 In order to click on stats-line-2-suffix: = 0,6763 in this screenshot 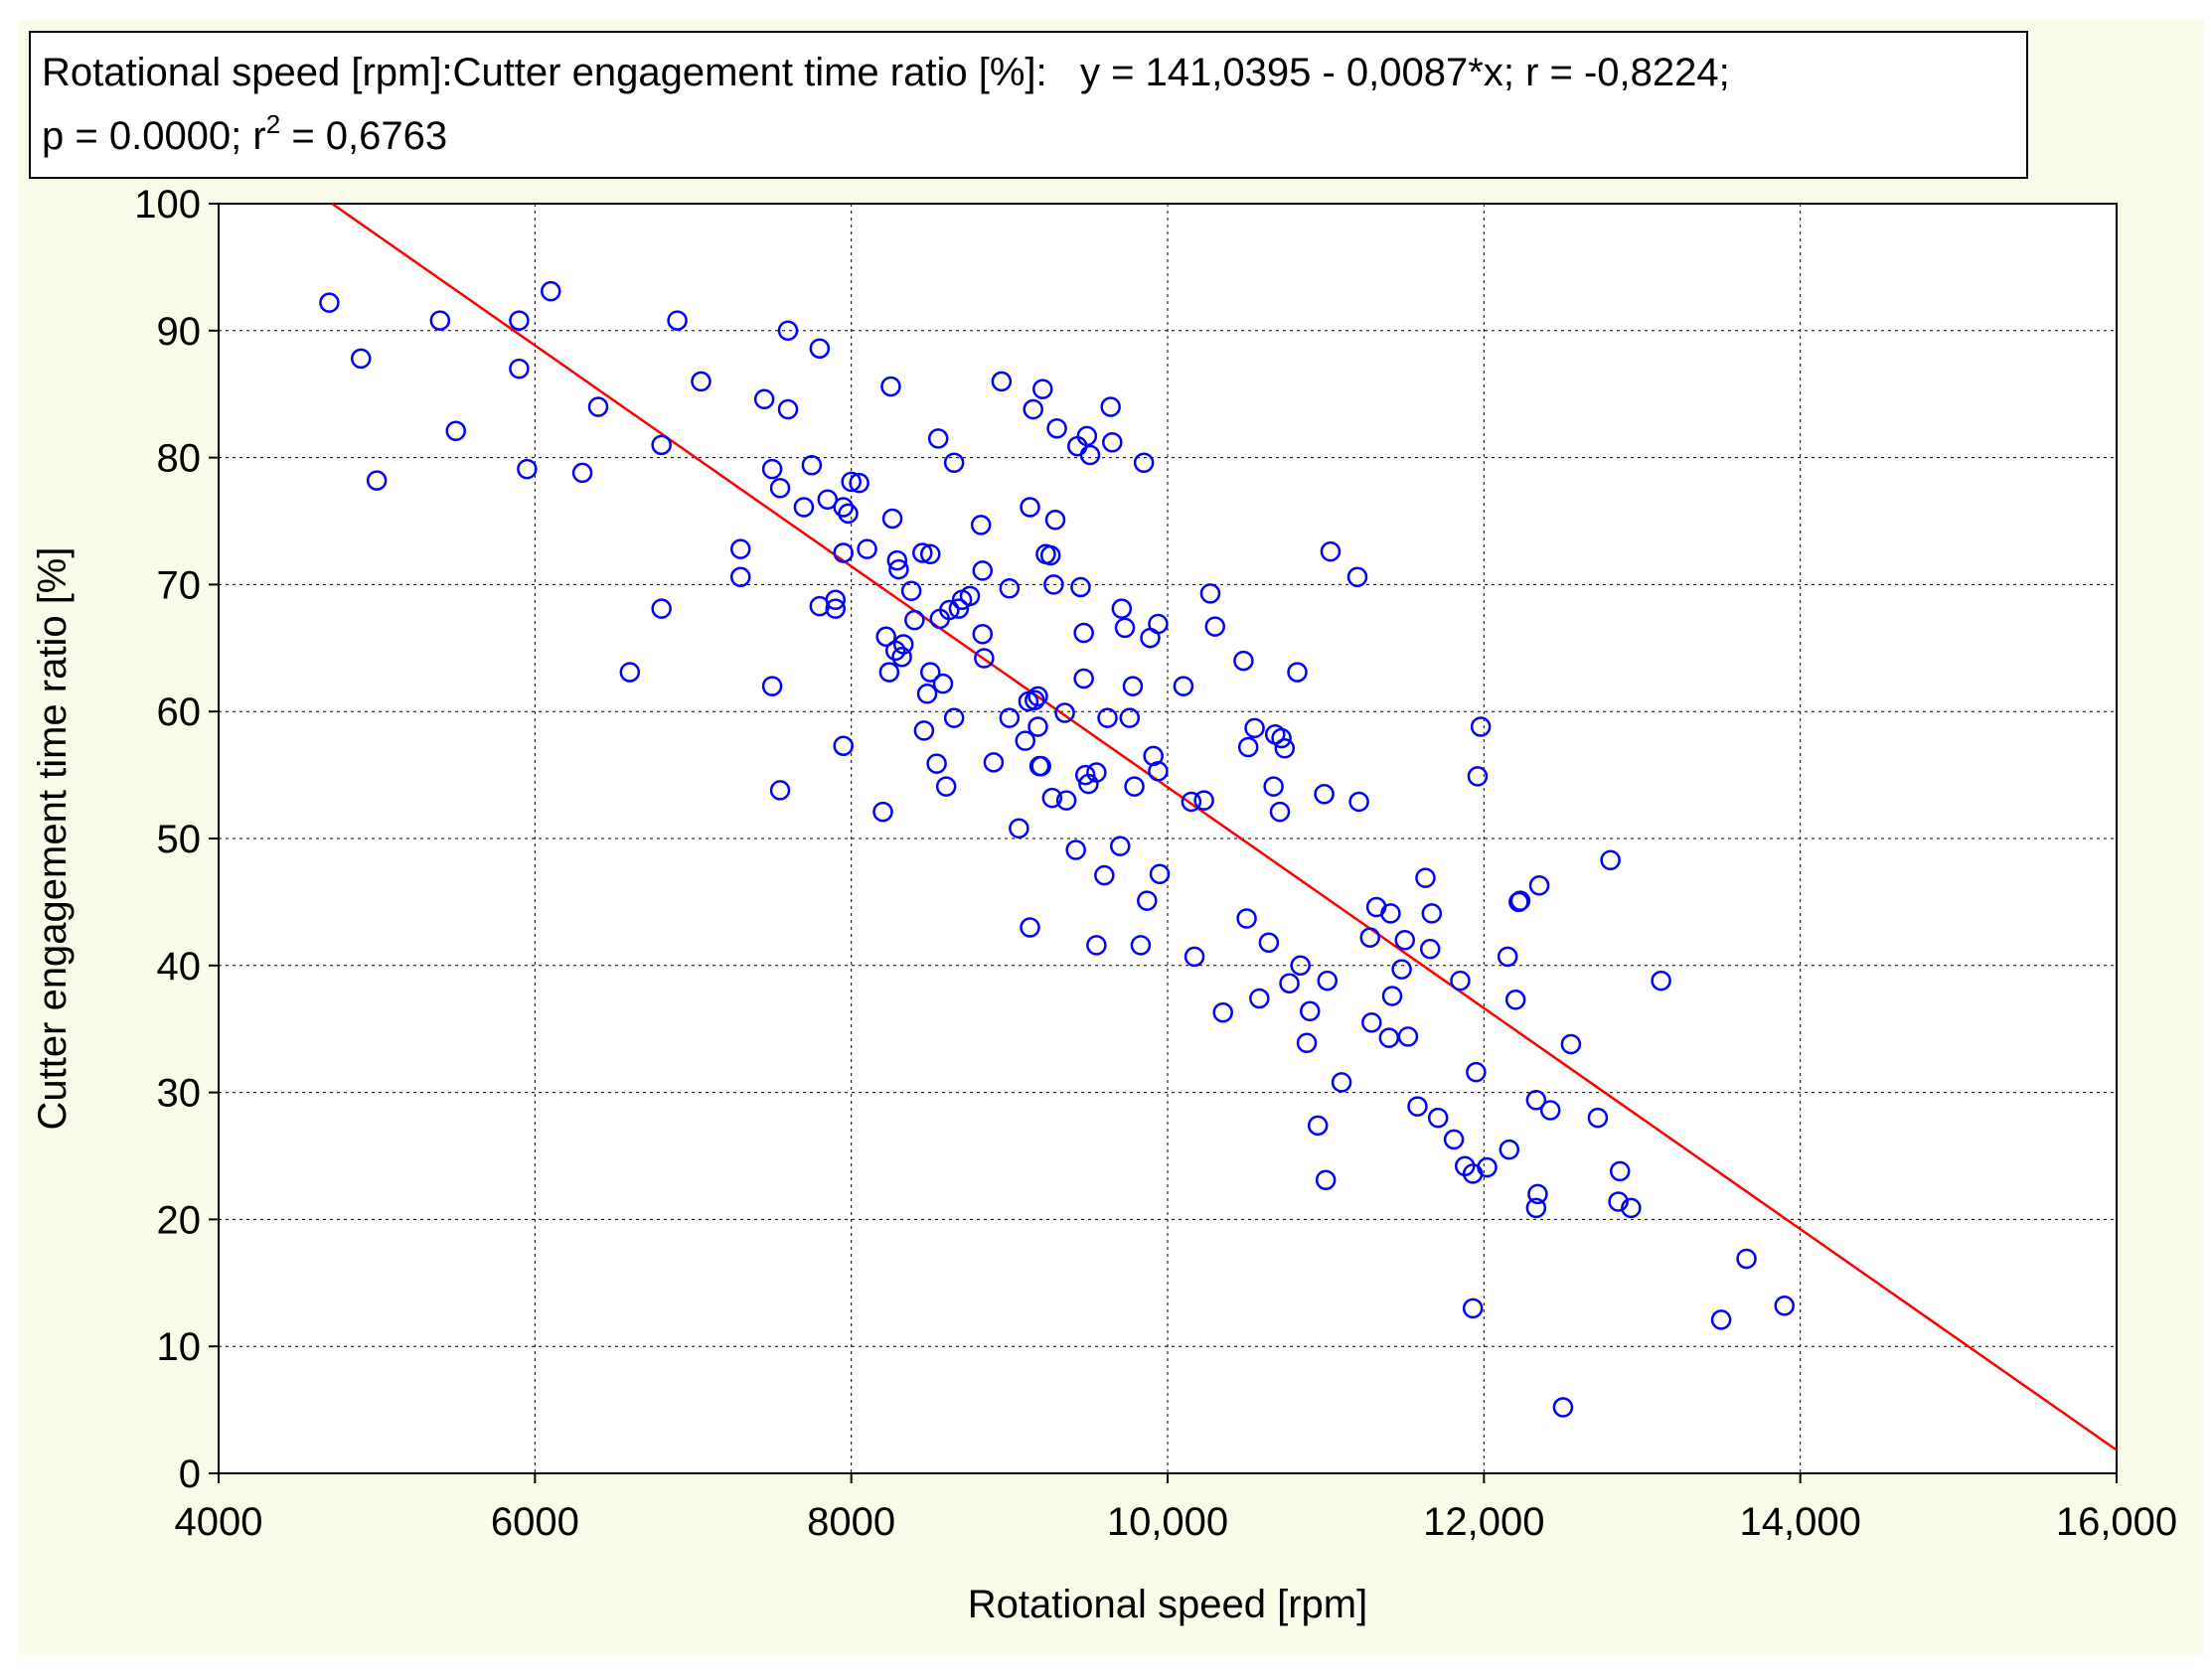, I will do `click(363, 136)`.